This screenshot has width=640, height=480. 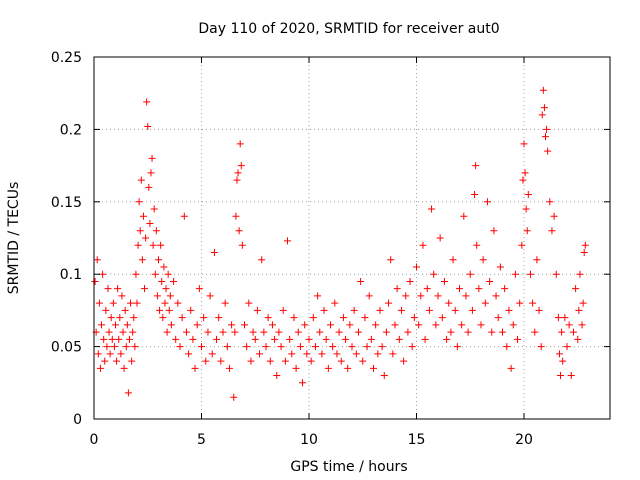 What do you see at coordinates (14, 238) in the screenshot?
I see `y-axis-label: SRMTID / TECUs` at bounding box center [14, 238].